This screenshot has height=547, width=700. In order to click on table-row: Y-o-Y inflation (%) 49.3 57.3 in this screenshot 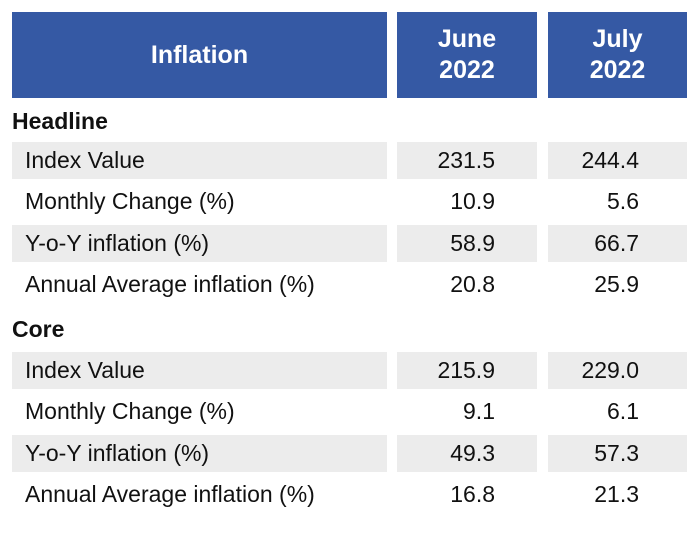, I will do `click(350, 453)`.